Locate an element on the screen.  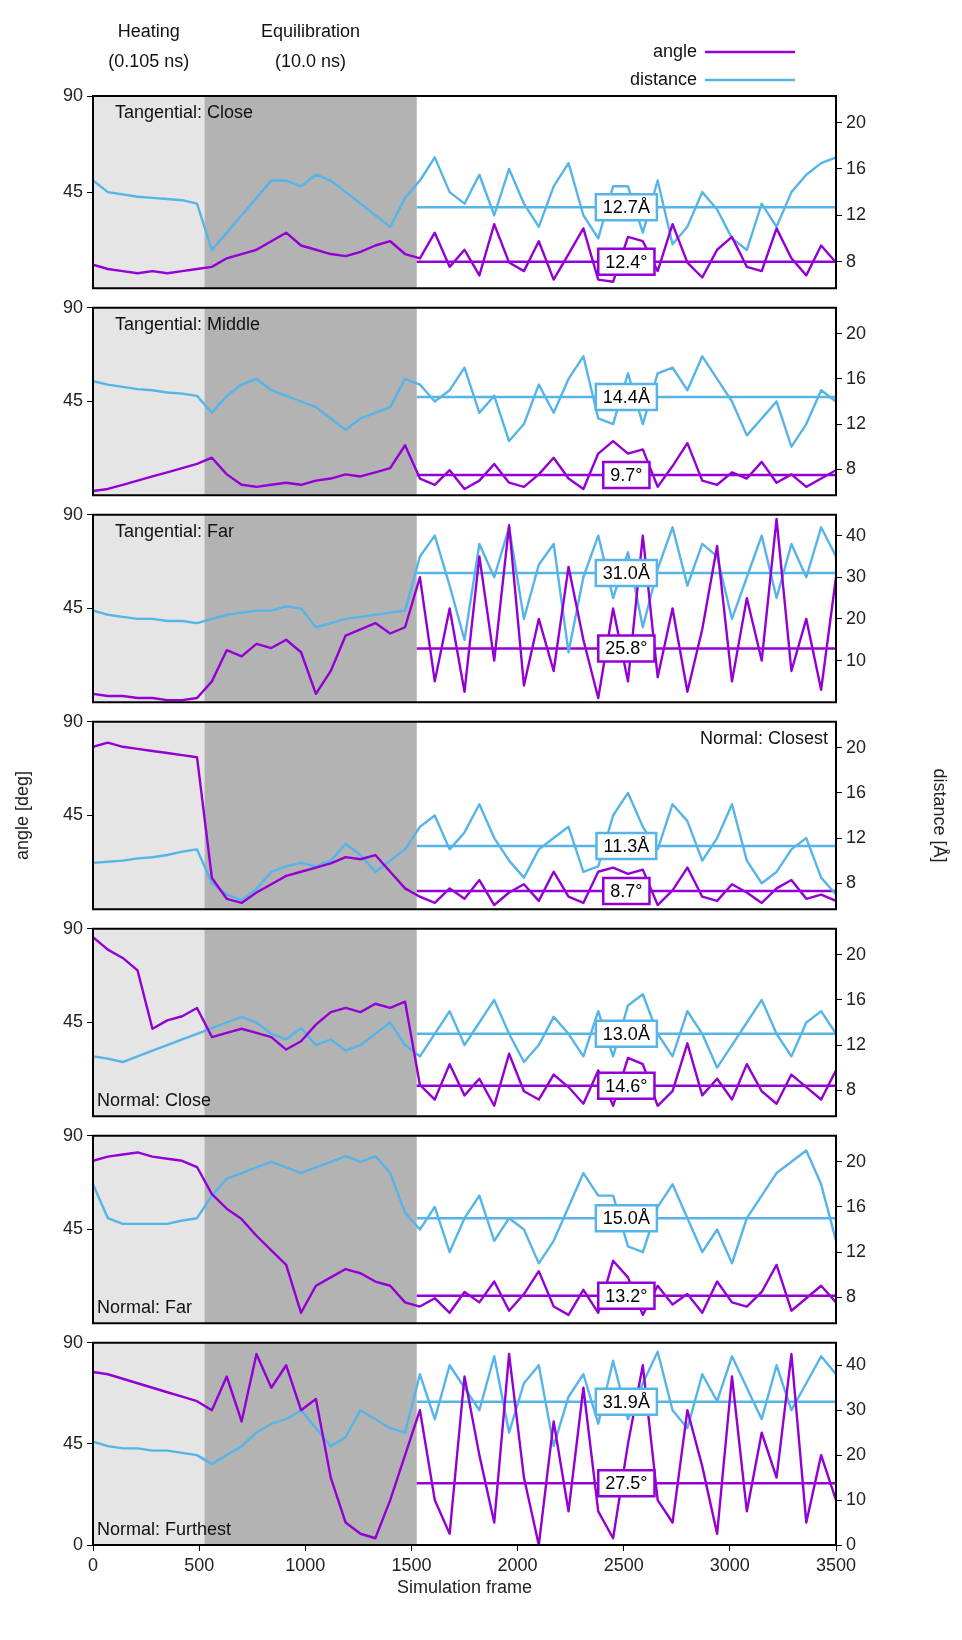
ref-line-label: 9.7° is located at coordinates (626, 474).